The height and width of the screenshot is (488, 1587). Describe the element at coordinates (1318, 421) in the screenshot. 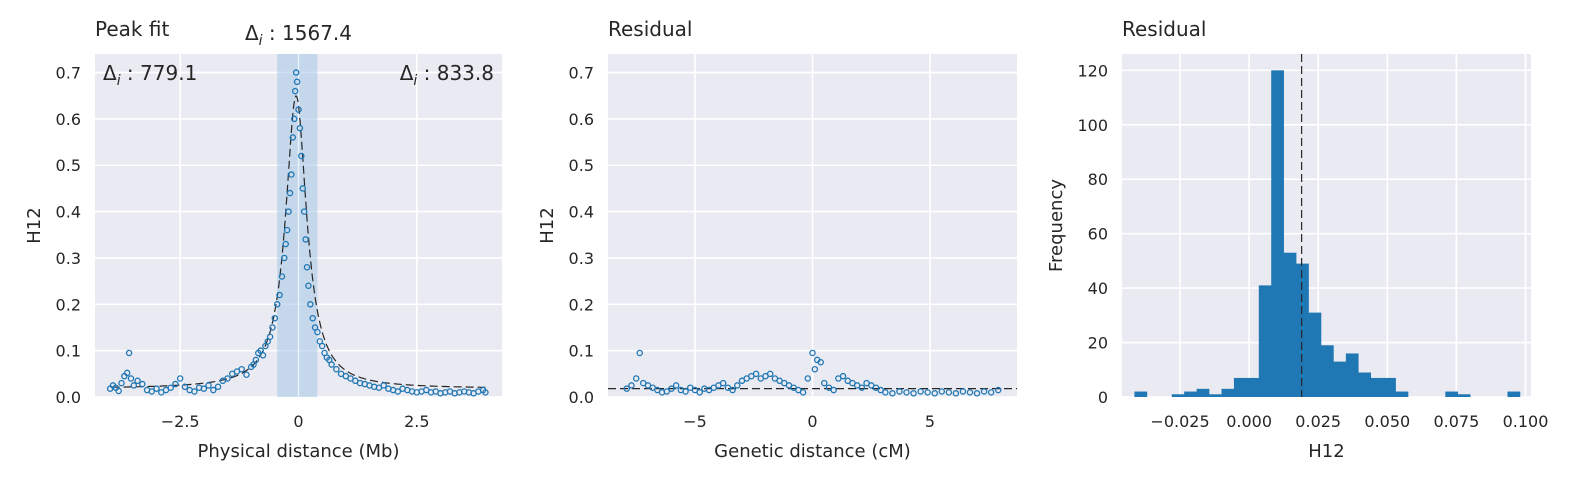

I see `x-tick-label: 0.025` at that location.